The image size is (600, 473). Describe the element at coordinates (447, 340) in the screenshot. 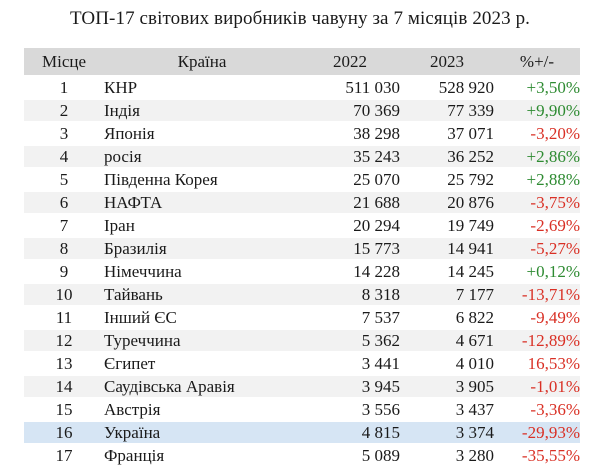

I see `cell-2023: 4 671` at that location.